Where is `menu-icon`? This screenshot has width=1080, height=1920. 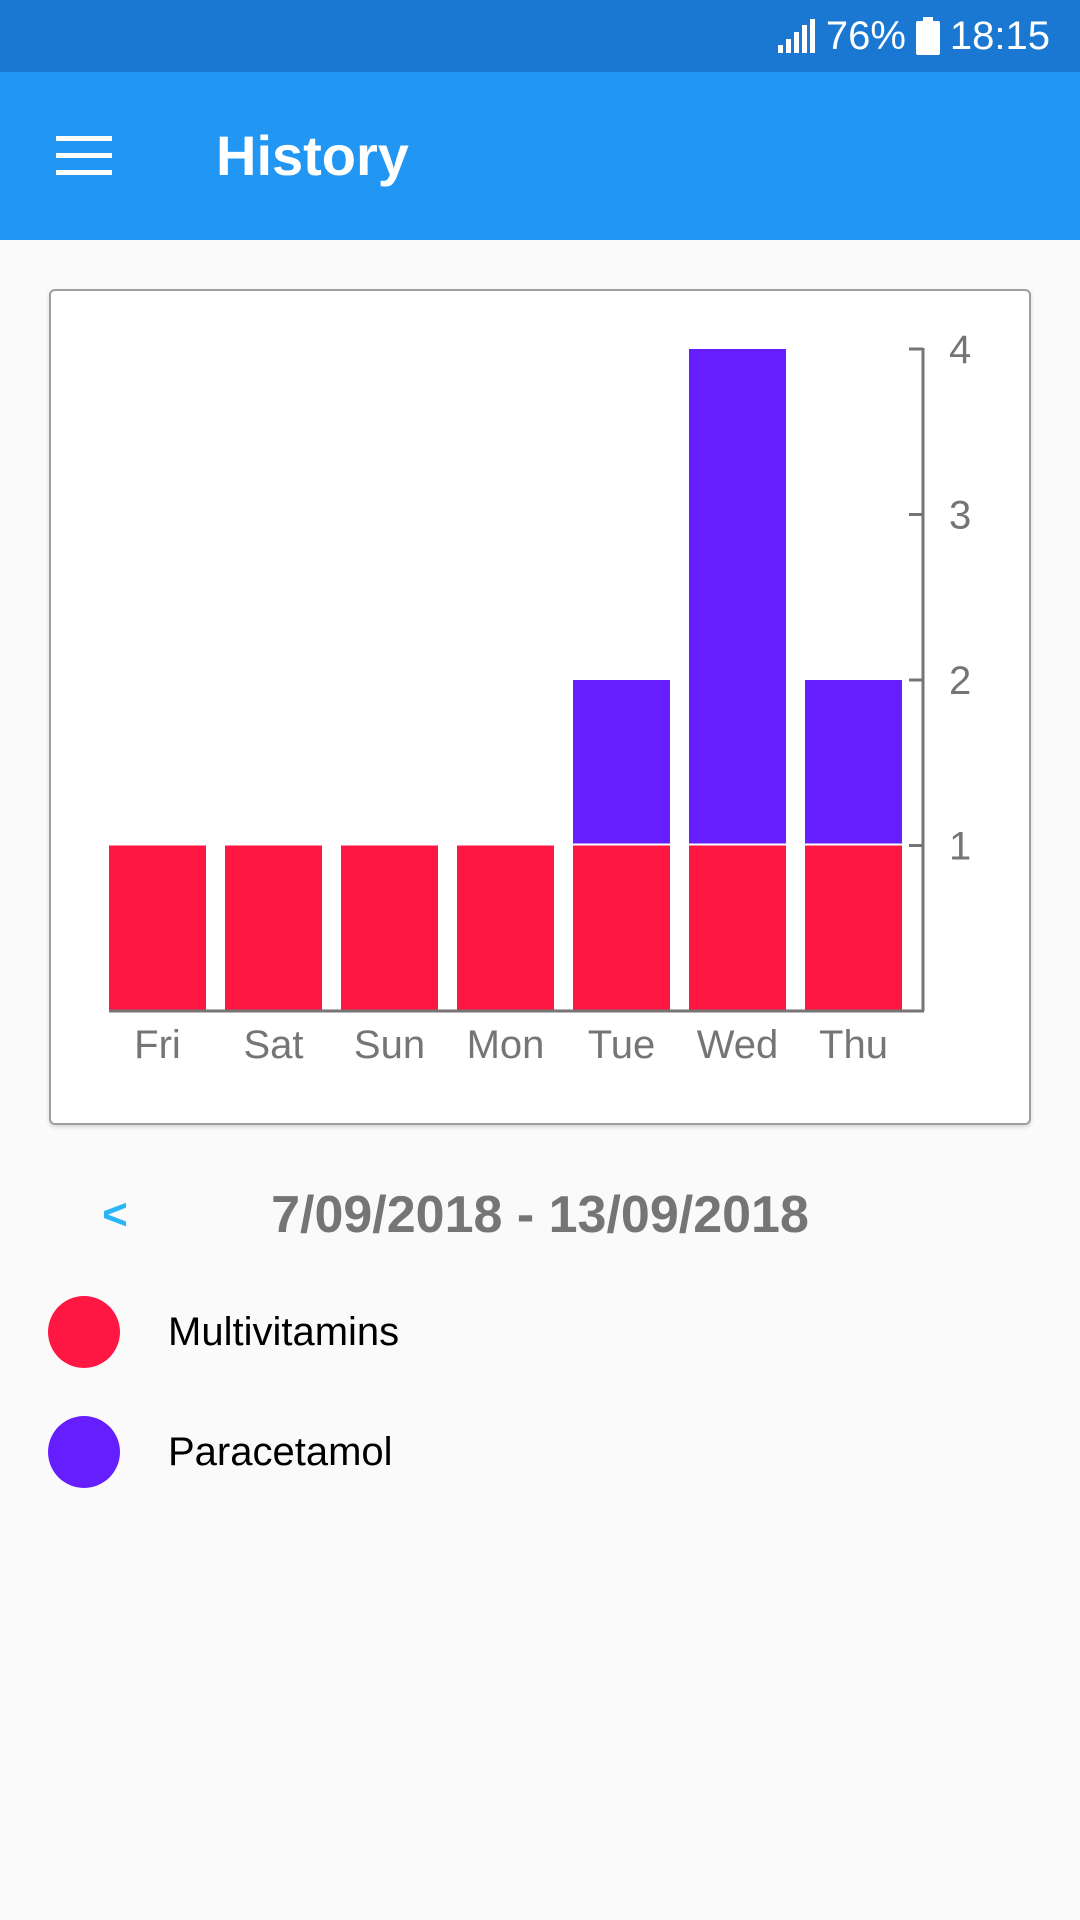
menu-icon is located at coordinates (84, 155).